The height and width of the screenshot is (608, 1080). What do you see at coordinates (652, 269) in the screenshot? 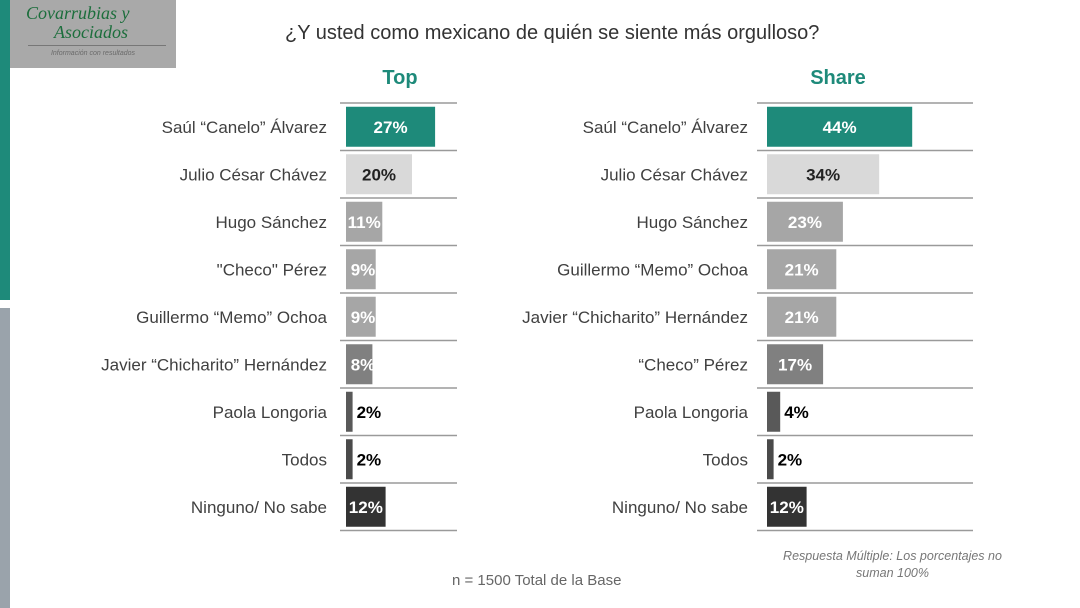
I see `share-category-label: Guillermo “Memo” Ochoa` at bounding box center [652, 269].